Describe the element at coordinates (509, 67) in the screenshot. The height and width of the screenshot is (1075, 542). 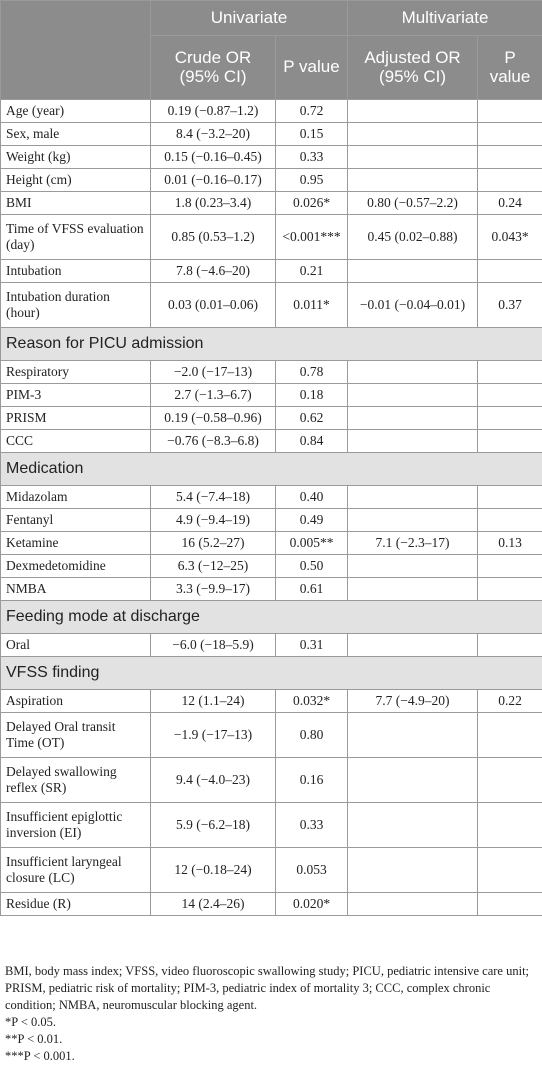
I see `header-p-value-multivariate: P value` at that location.